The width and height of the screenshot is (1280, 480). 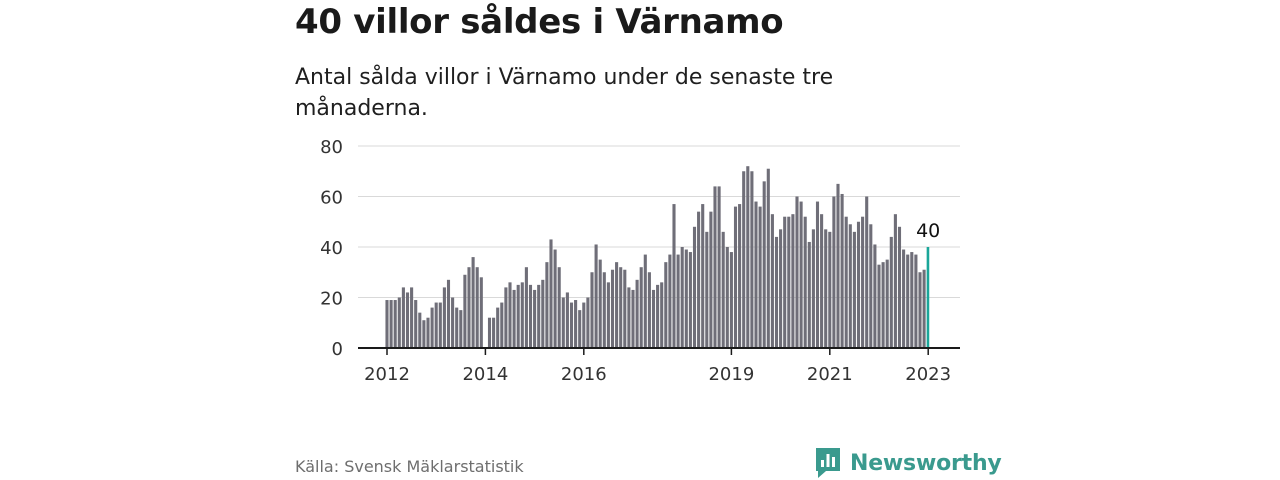 I want to click on x-tick-label: 2019, so click(x=731, y=374).